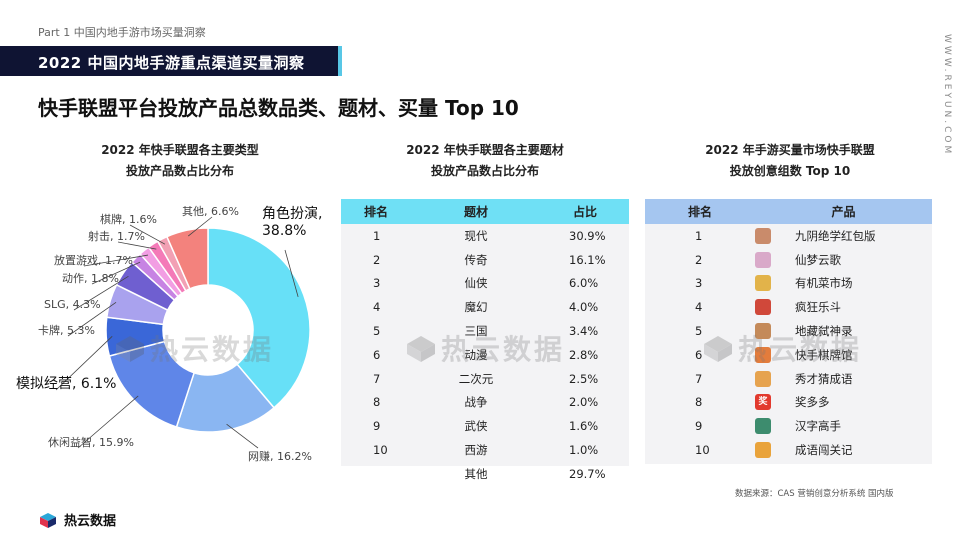  I want to click on table1-cell-theme: 现代, so click(476, 235).